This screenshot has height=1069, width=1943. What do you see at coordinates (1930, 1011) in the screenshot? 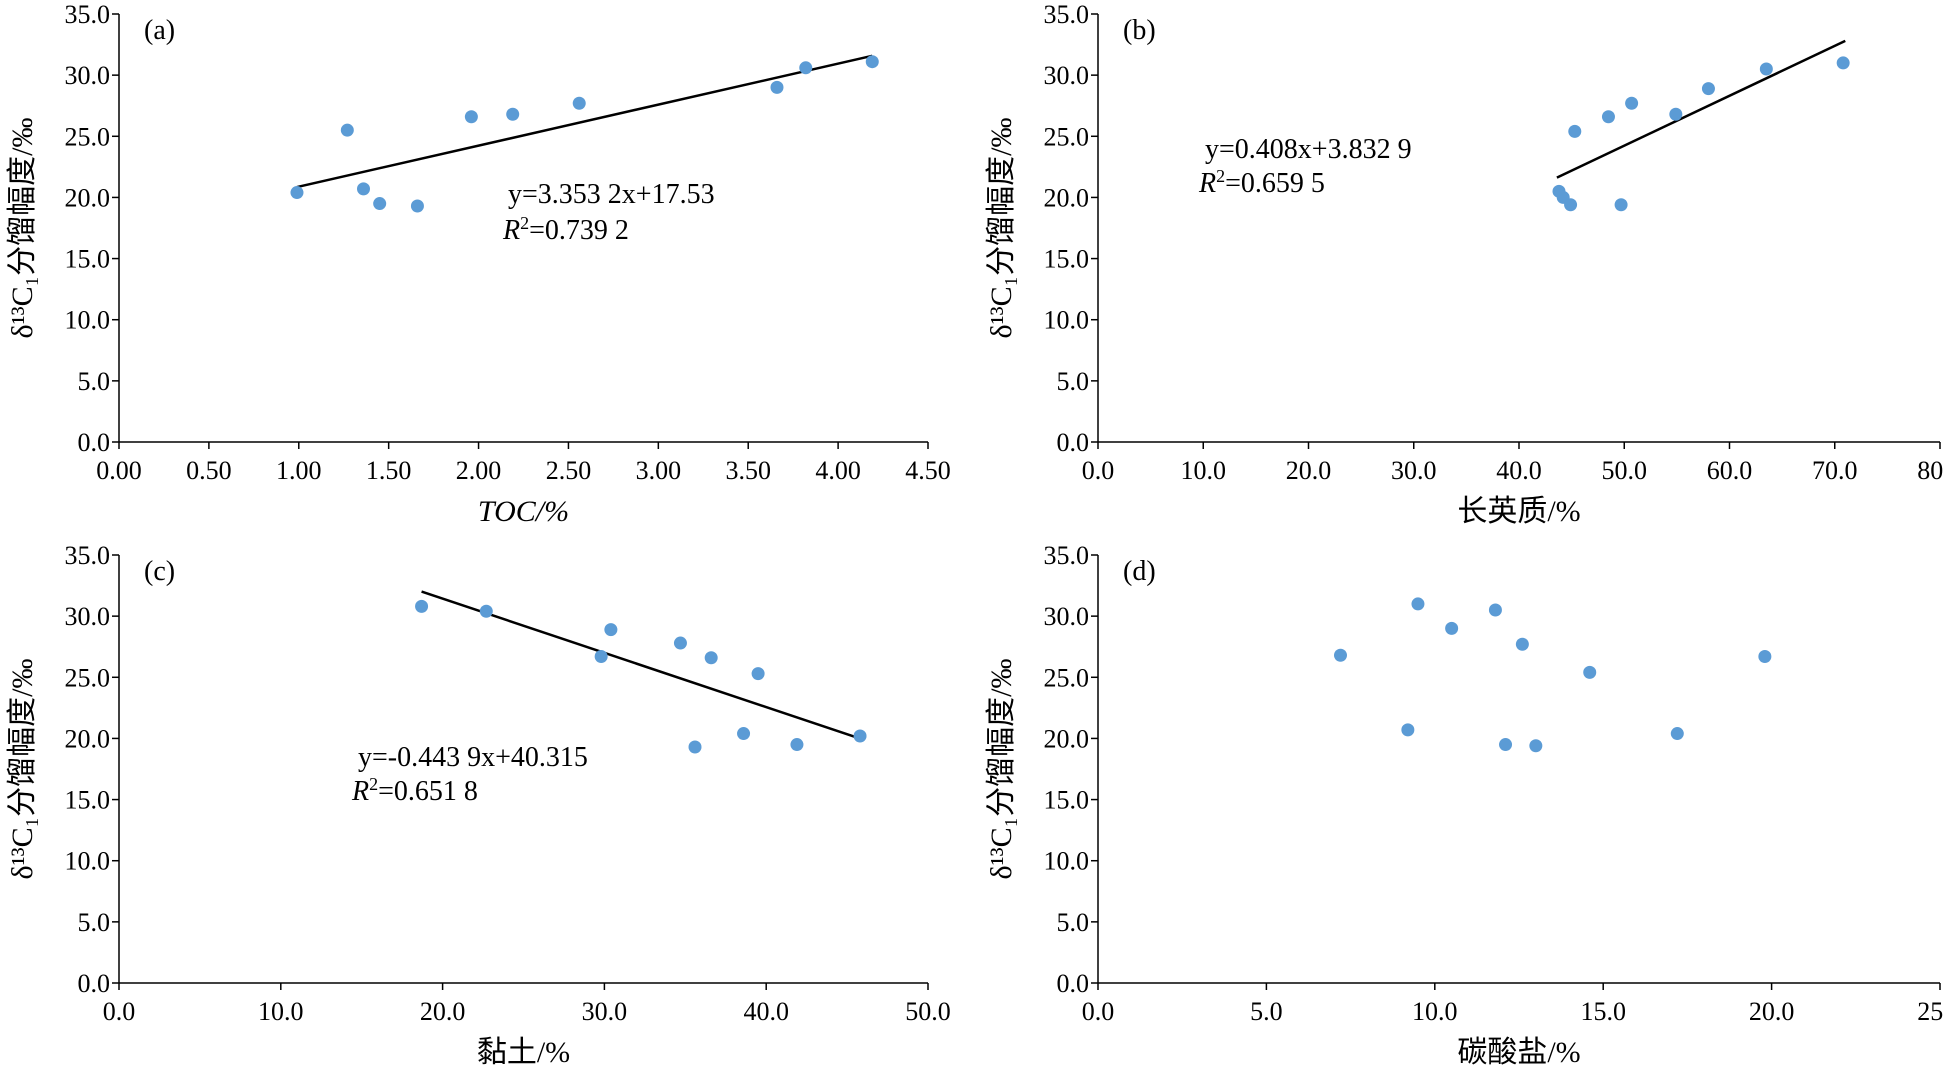
I see `x-tick-label: 25.0` at bounding box center [1930, 1011].